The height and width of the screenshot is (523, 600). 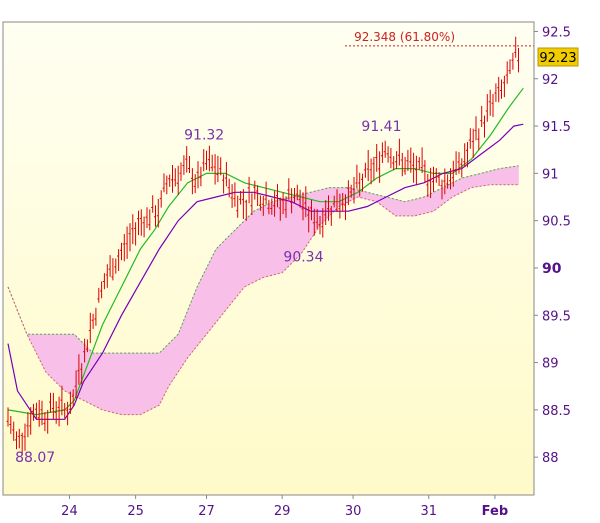 I want to click on y-tick-label: 92.5, so click(x=556, y=32).